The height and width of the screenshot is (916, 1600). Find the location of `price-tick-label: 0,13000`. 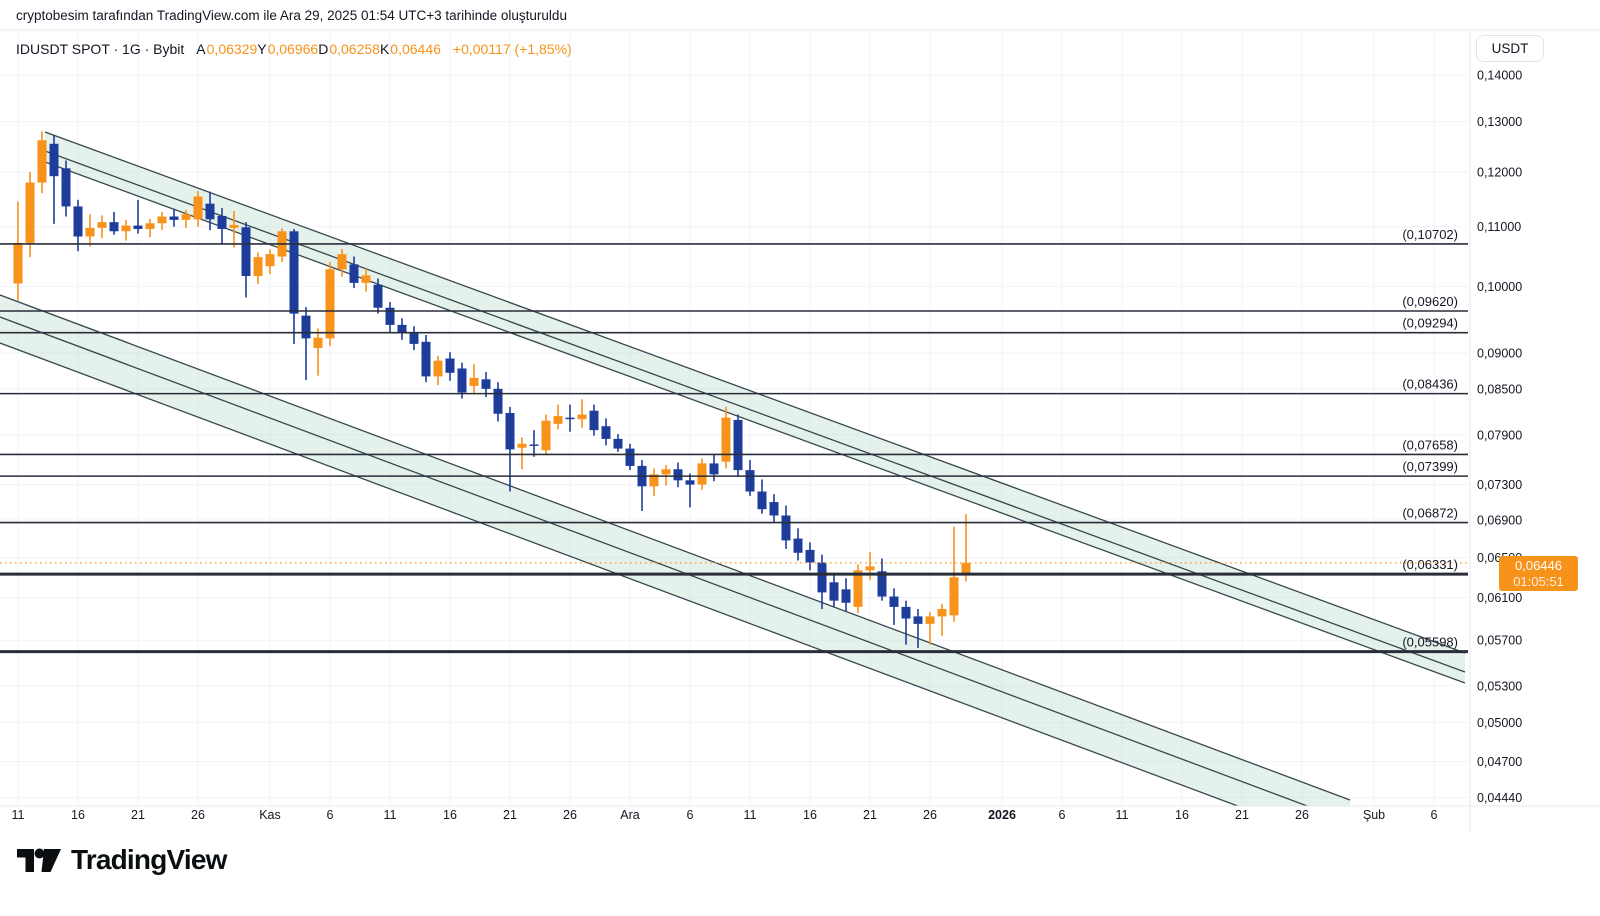

price-tick-label: 0,13000 is located at coordinates (1499, 122).